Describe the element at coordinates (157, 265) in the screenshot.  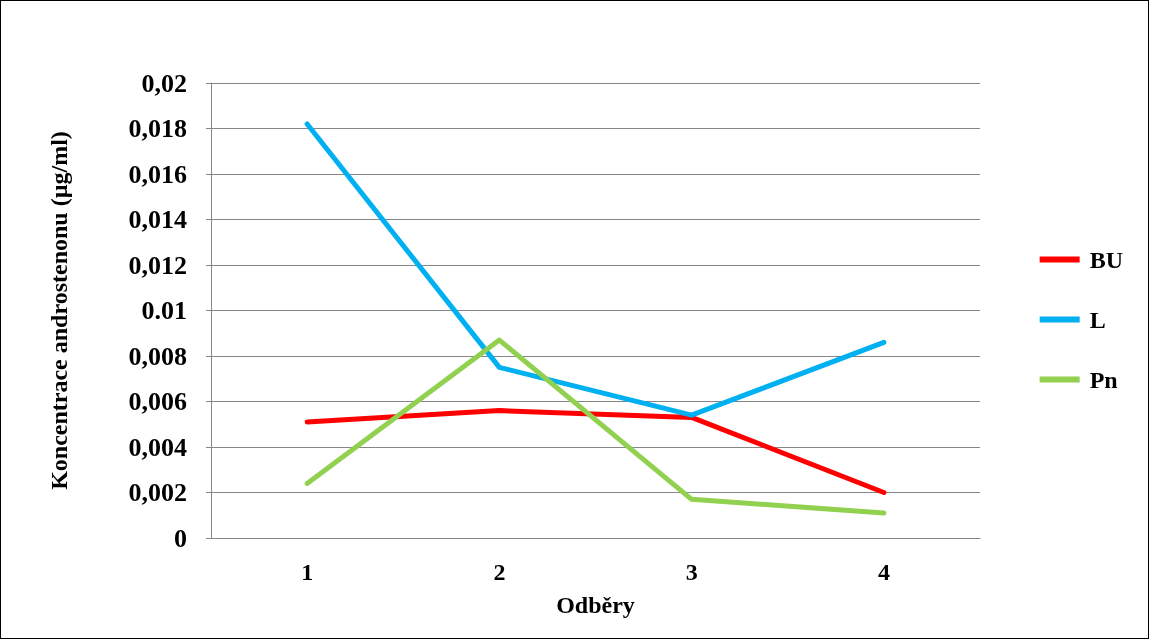
I see `y-tick-label: 0,012` at that location.